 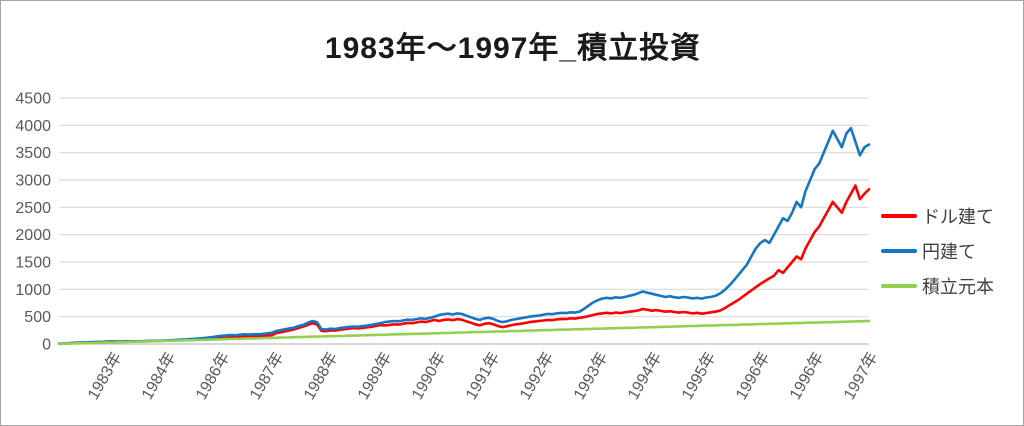 I want to click on legend-swatch-yen, so click(x=899, y=251).